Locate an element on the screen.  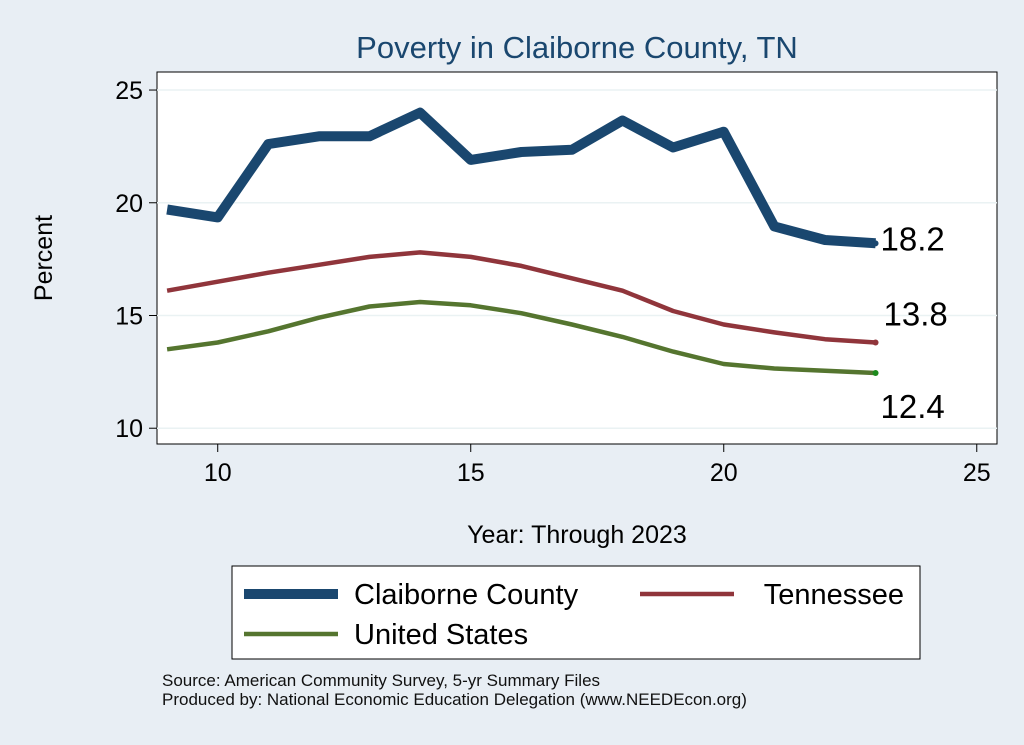
legend-box is located at coordinates (576, 612).